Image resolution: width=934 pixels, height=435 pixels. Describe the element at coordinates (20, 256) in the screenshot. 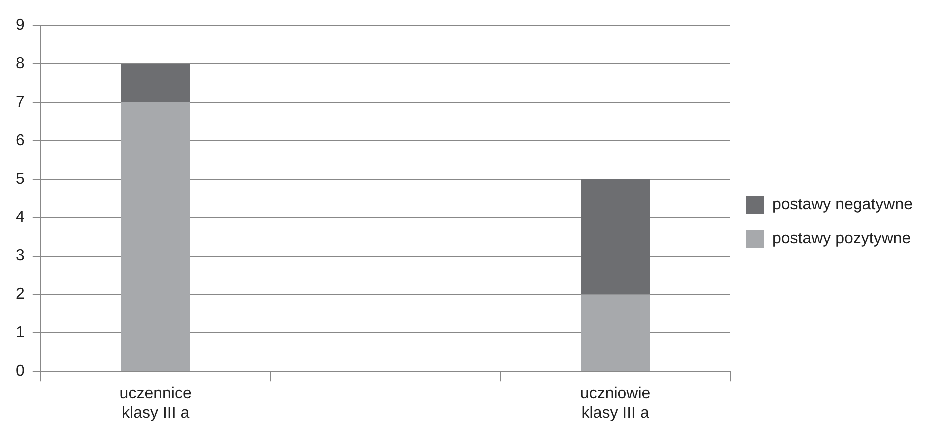

I see `y-tick-label: 3` at that location.